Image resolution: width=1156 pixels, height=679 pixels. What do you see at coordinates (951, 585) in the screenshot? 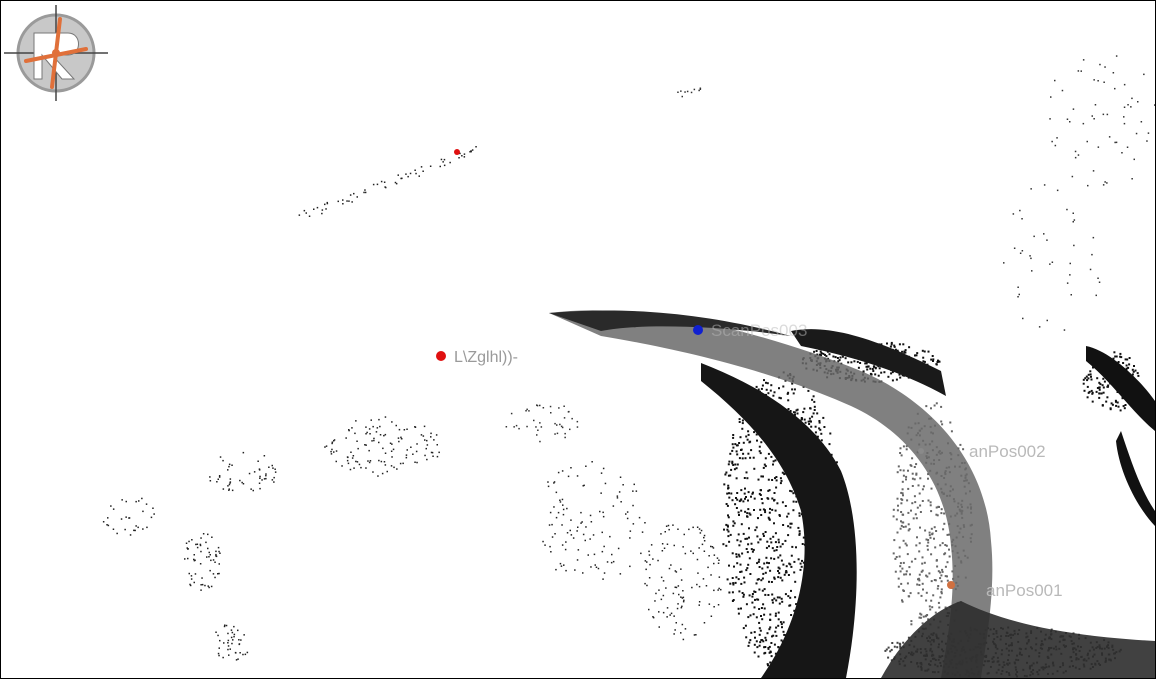
I see `scanpos-001-dot` at bounding box center [951, 585].